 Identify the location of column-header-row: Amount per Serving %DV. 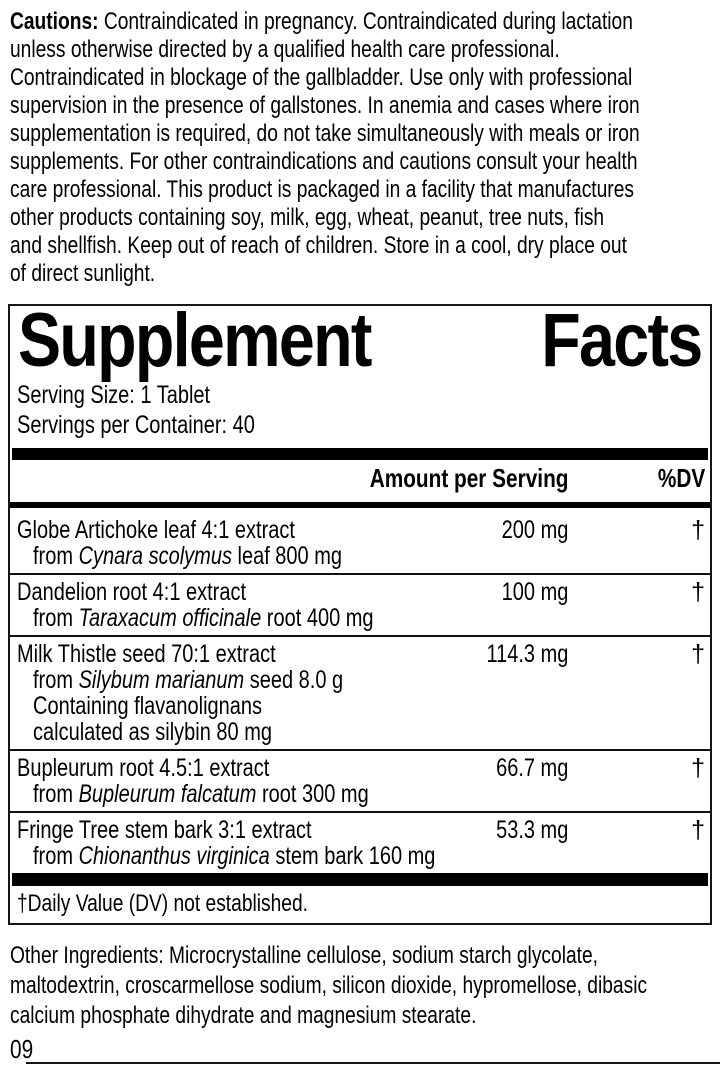
(360, 484).